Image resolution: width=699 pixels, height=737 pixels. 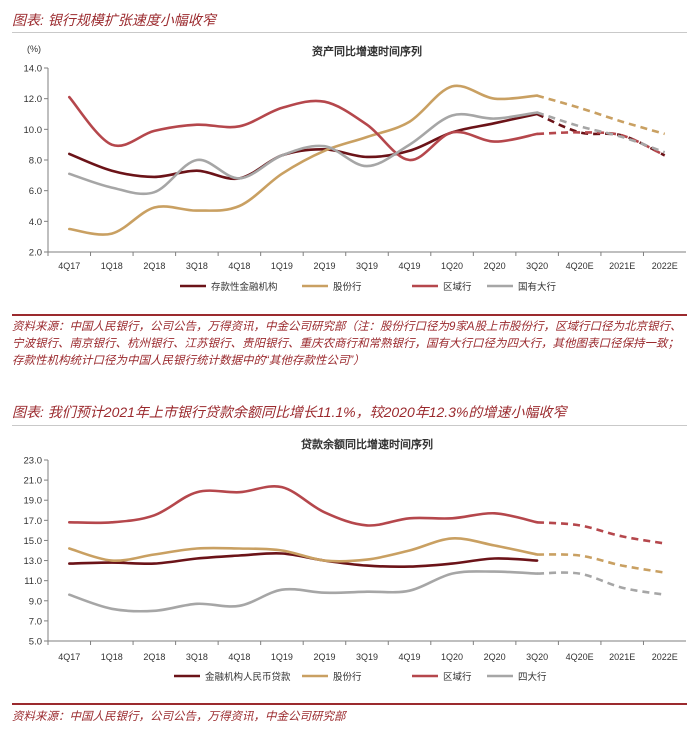 What do you see at coordinates (35, 642) in the screenshot?
I see `y-tick-label: 5.0` at bounding box center [35, 642].